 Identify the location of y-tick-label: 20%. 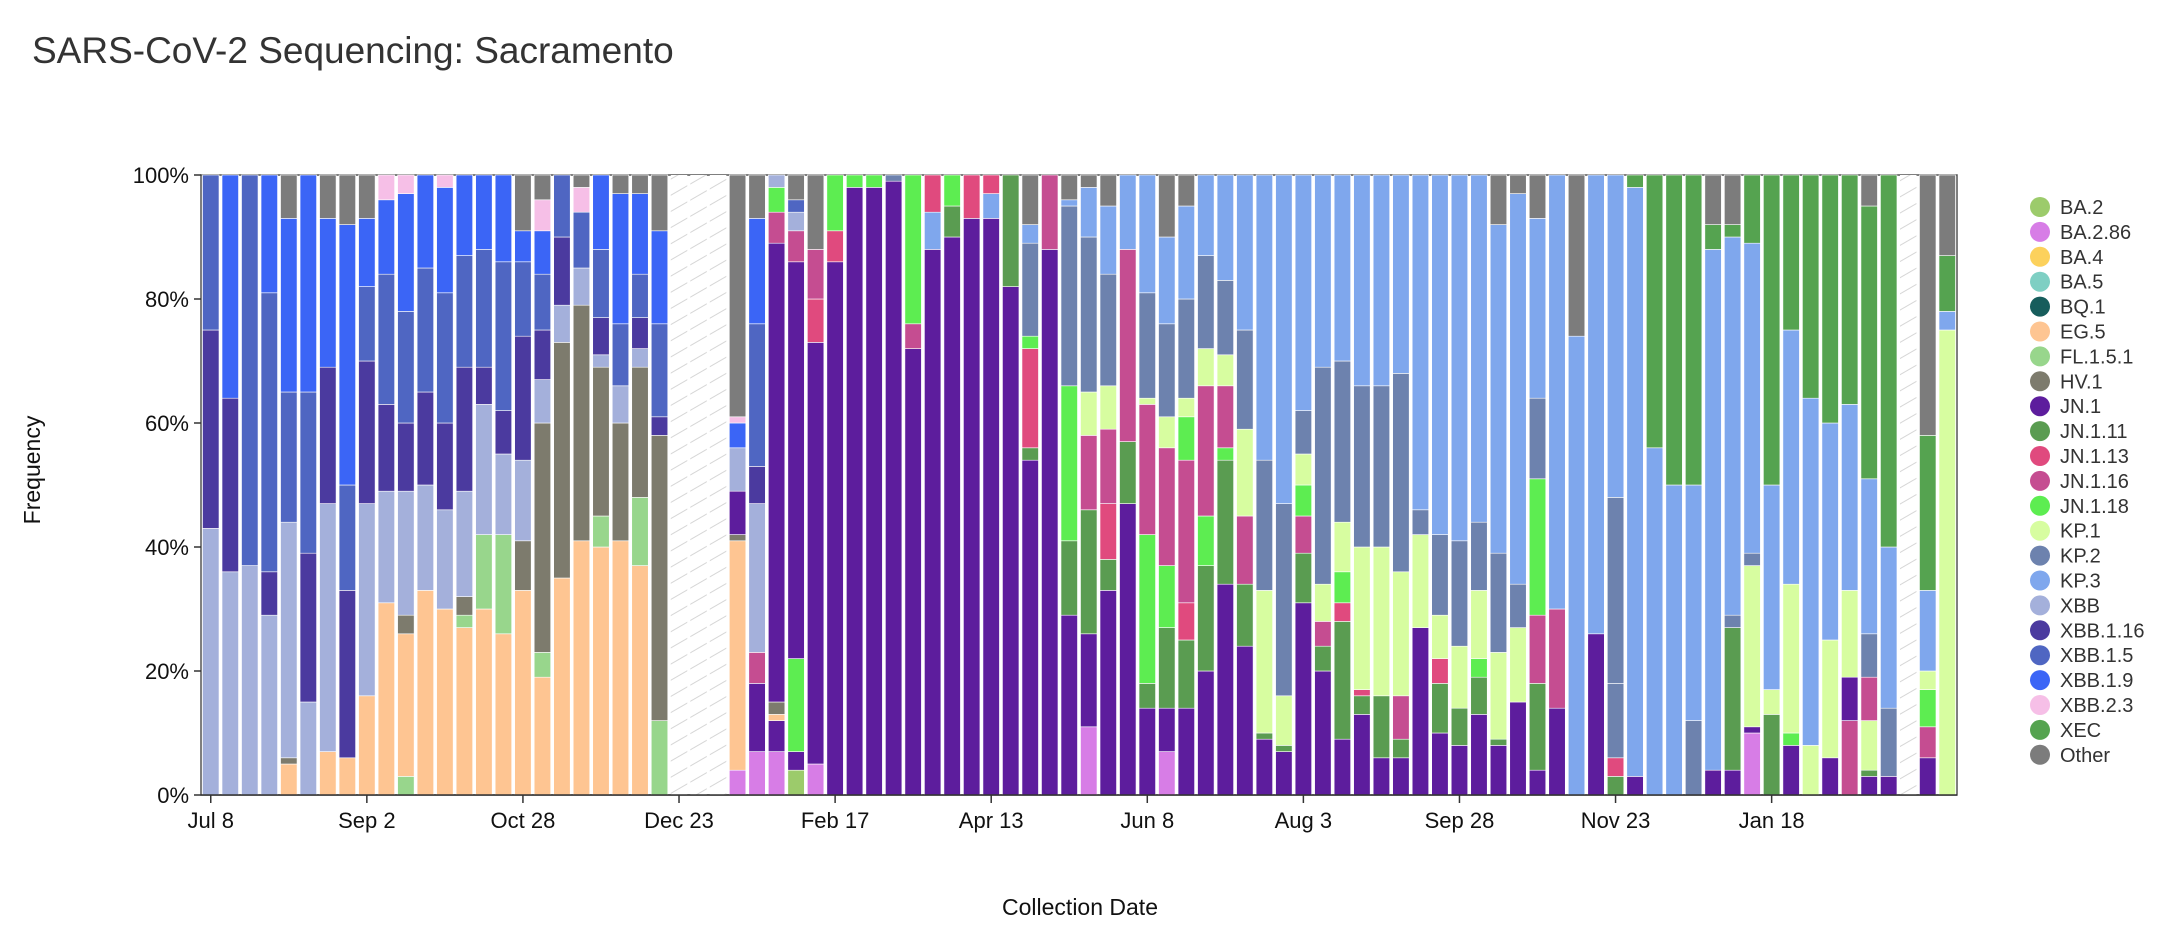
(167, 671).